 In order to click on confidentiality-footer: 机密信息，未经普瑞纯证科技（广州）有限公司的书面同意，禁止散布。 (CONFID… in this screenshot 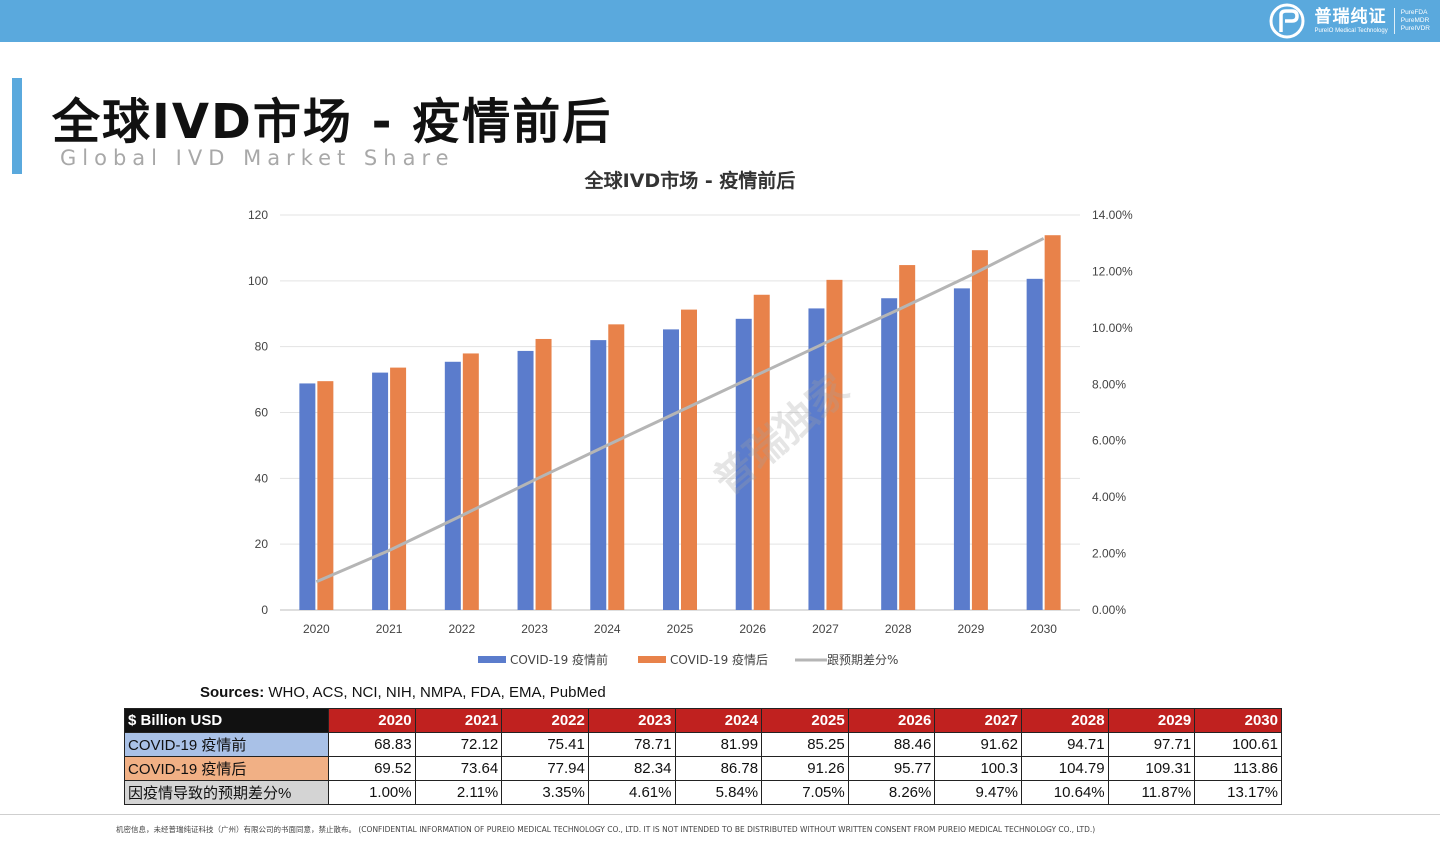, I will do `click(606, 829)`.